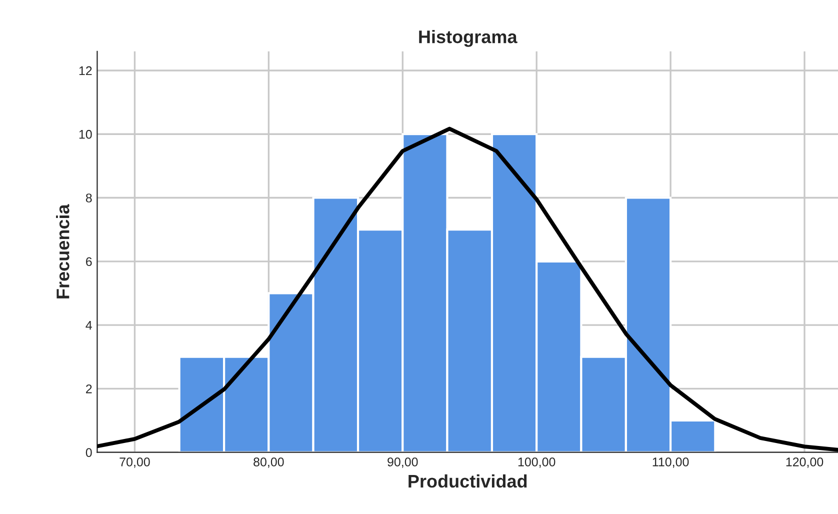 The height and width of the screenshot is (514, 838). Describe the element at coordinates (467, 481) in the screenshot. I see `x-axis-title: Productividad` at that location.